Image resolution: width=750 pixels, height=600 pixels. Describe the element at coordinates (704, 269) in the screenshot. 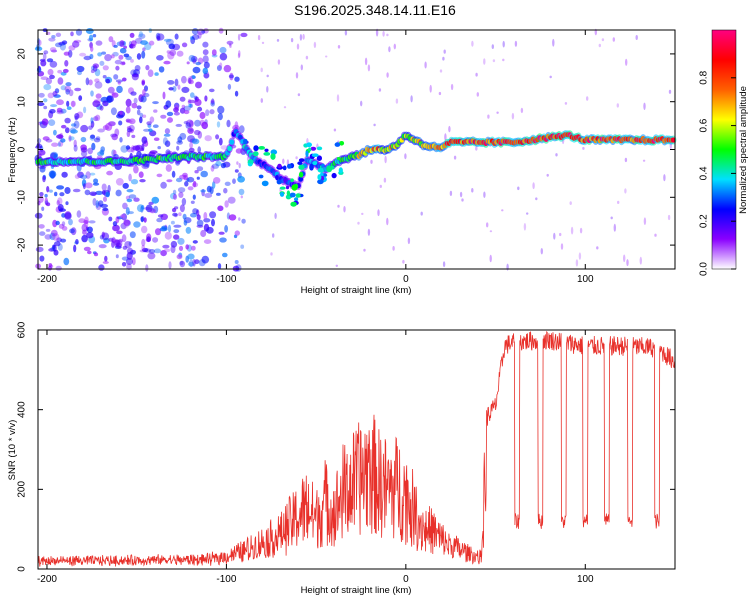

I see `colorbar-tick-label: 0.0` at that location.